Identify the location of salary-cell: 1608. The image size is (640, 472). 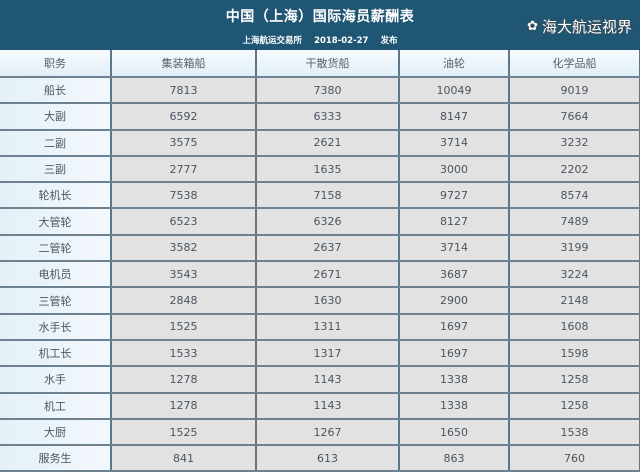
(574, 327).